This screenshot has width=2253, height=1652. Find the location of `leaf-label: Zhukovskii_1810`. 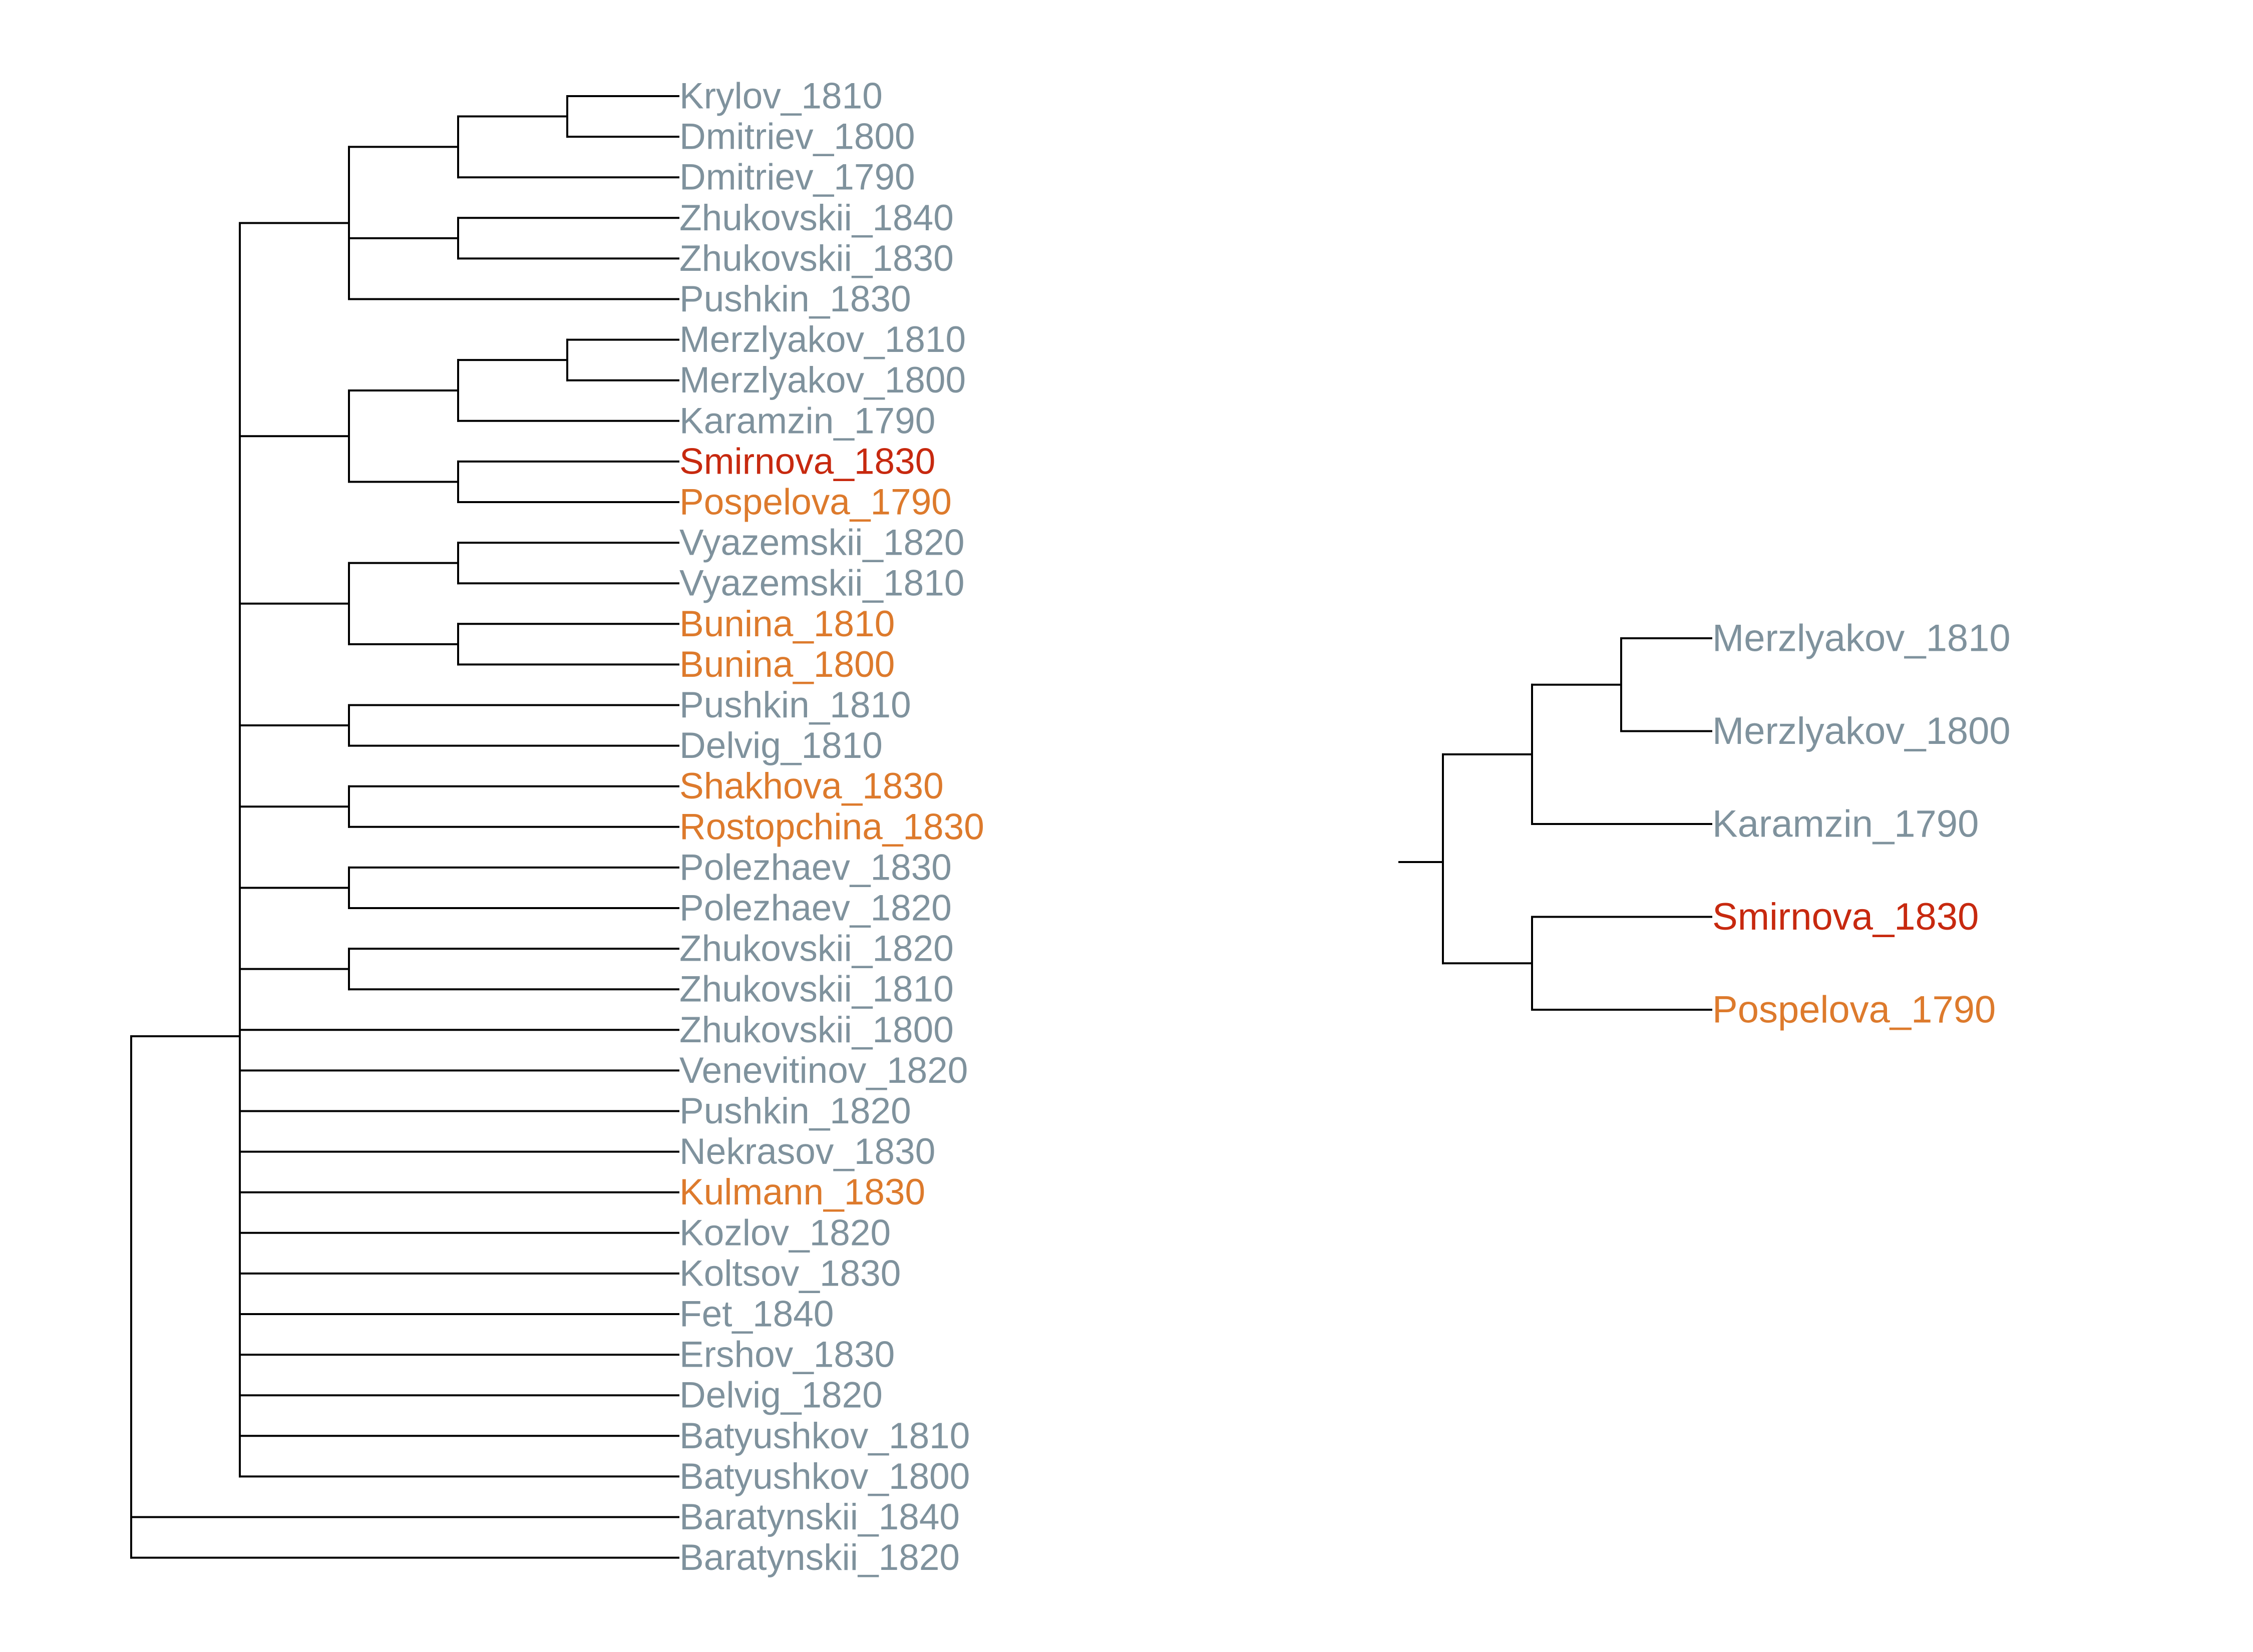

leaf-label: Zhukovskii_1810 is located at coordinates (816, 989).